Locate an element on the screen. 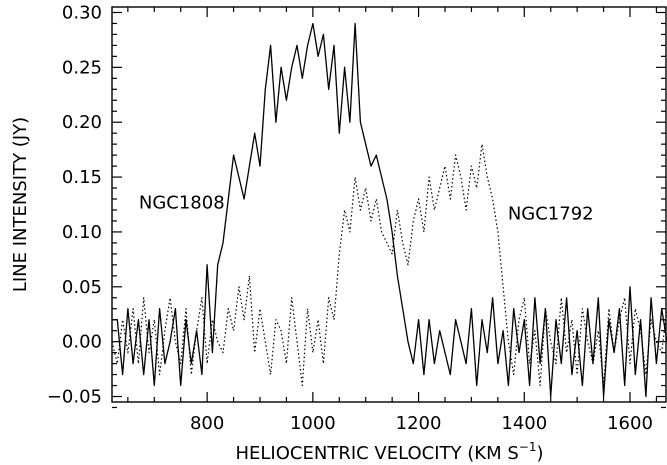 The image size is (667, 465). y-tick-label: 0.05 is located at coordinates (82, 287).